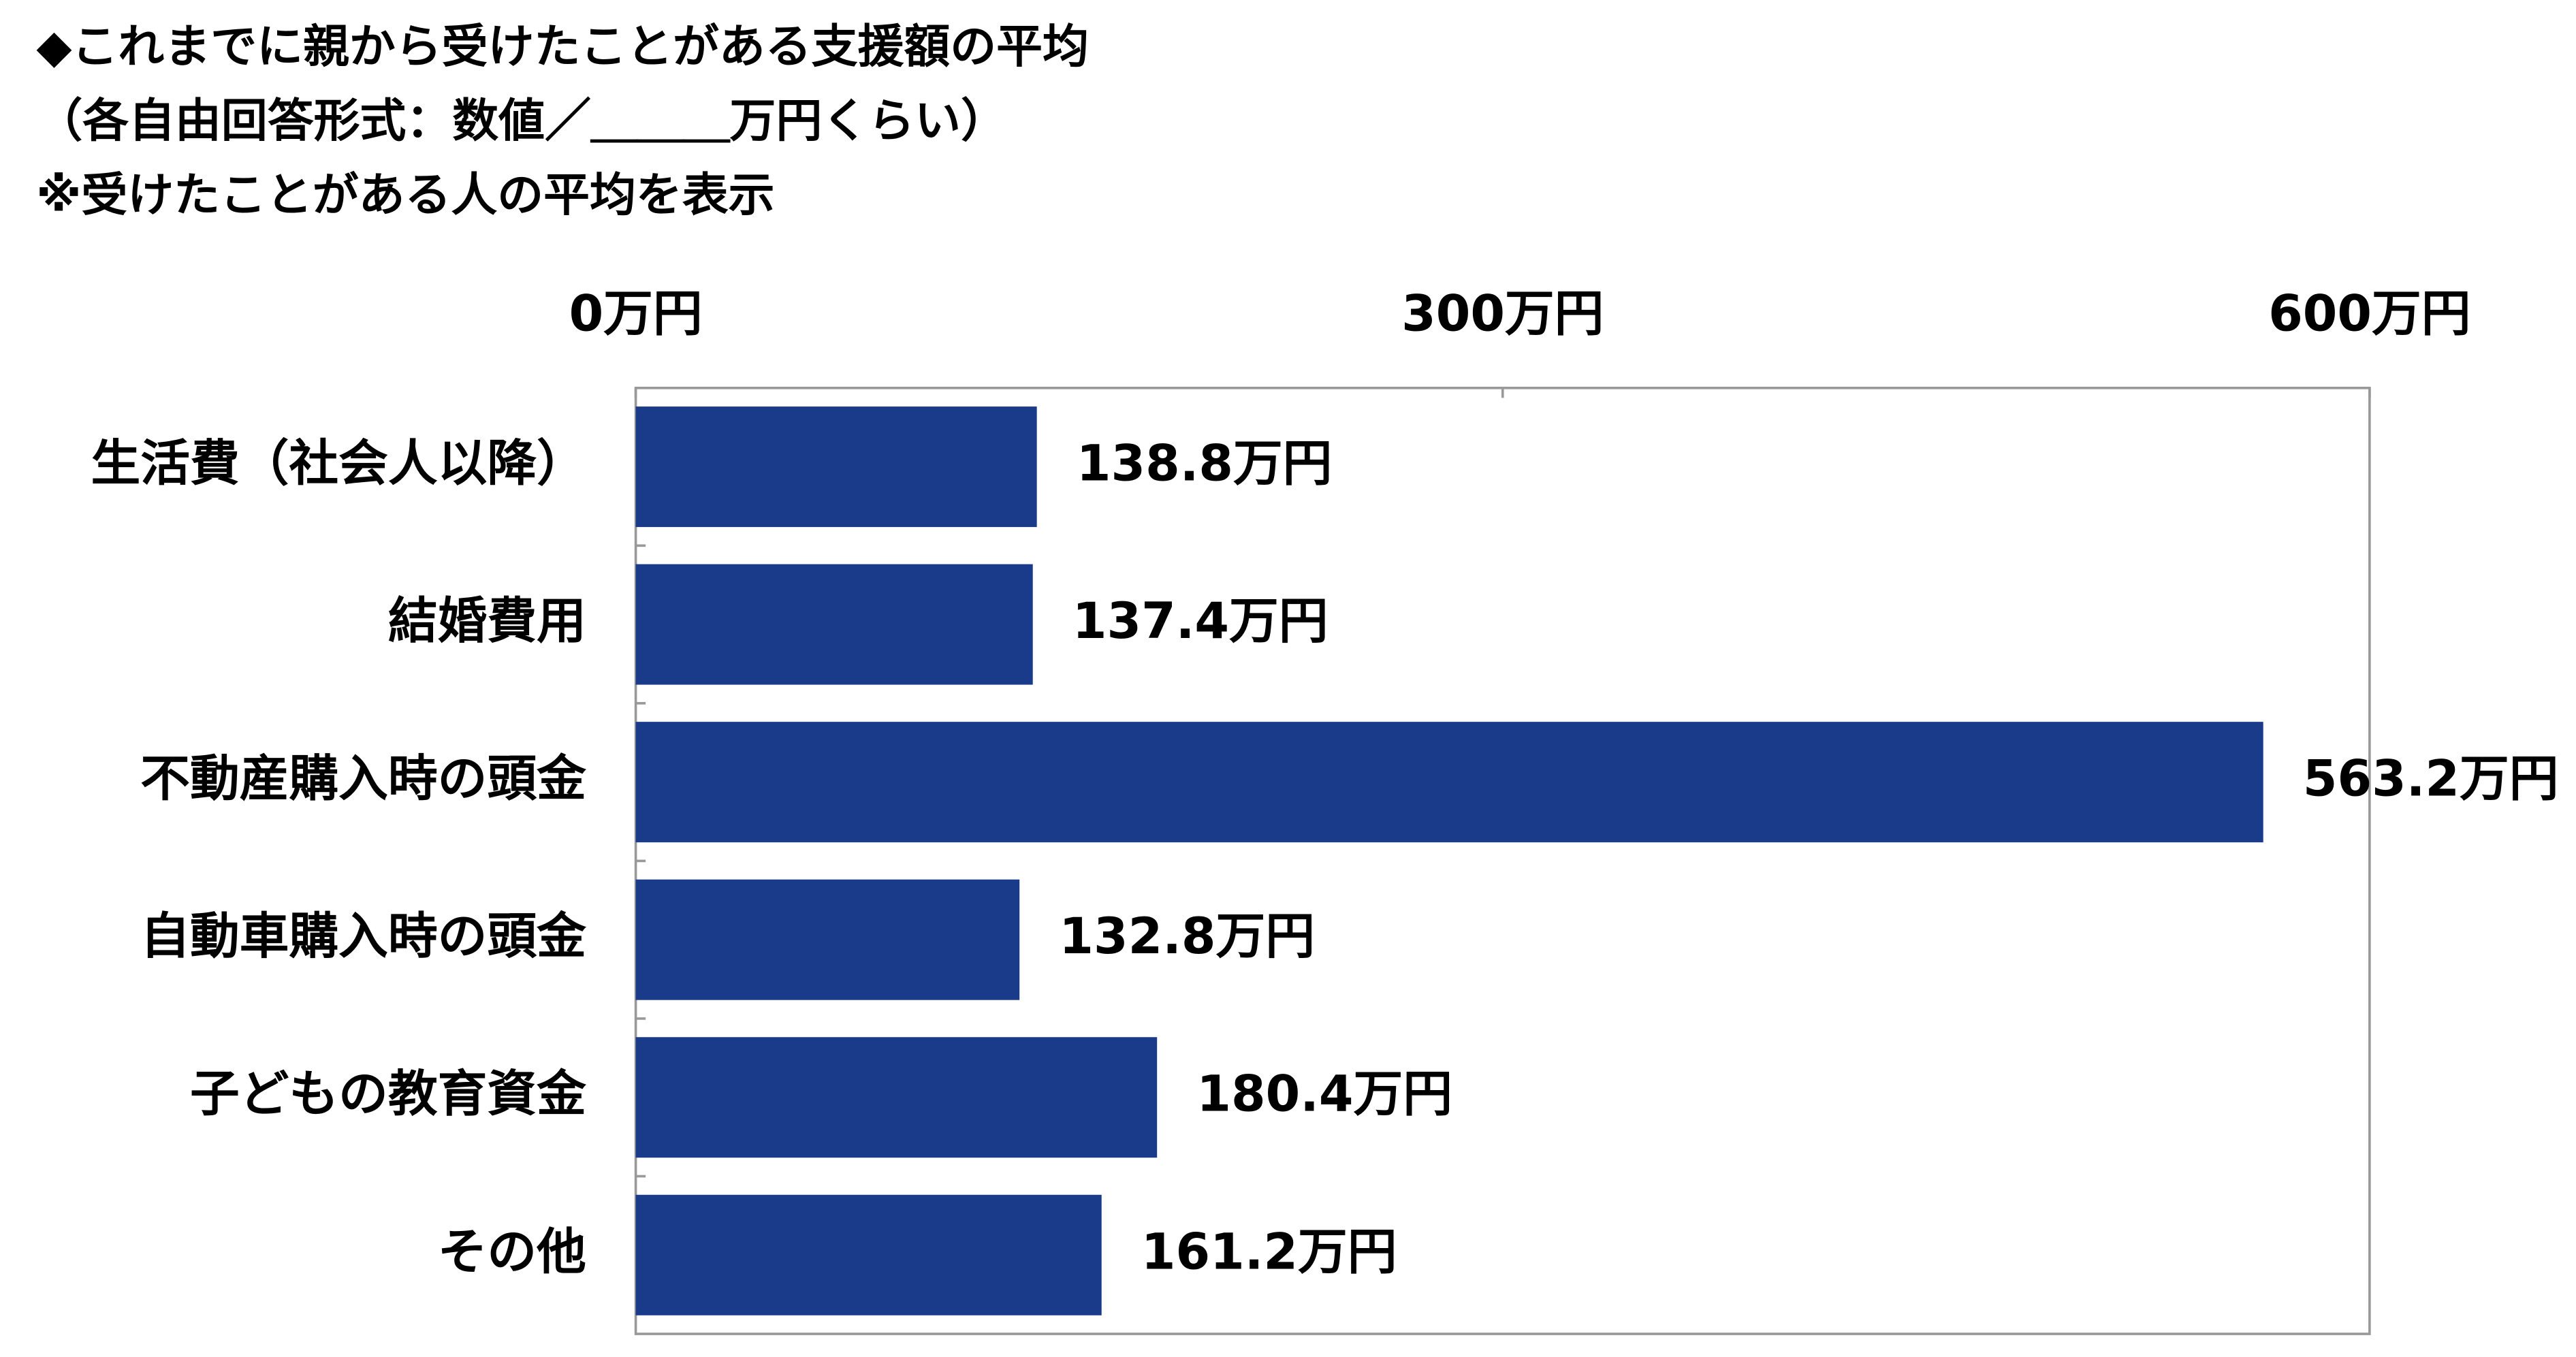 Image resolution: width=2576 pixels, height=1357 pixels. I want to click on data-label: 563.2万円, so click(2431, 779).